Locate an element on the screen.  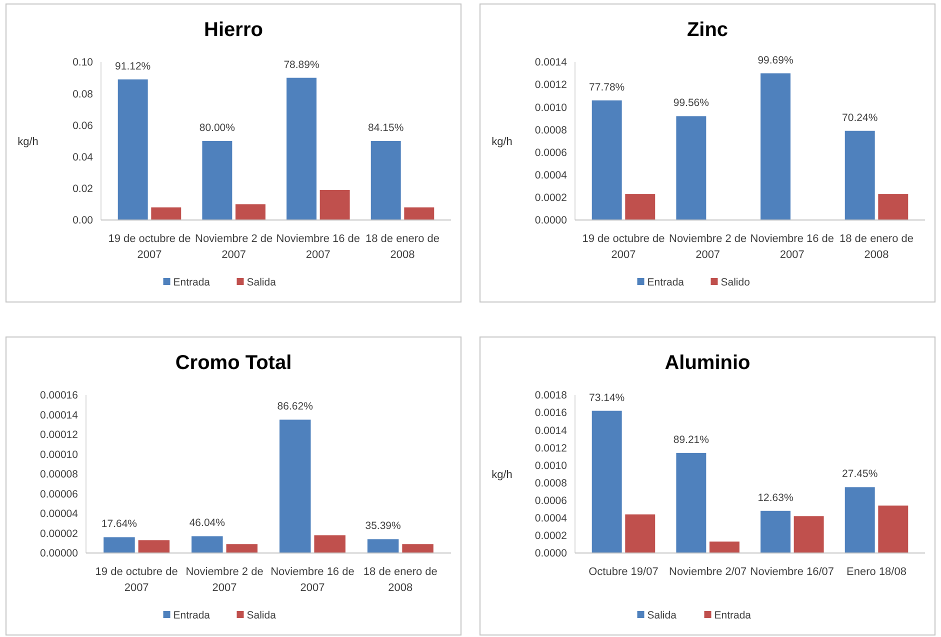
y-tick-label: 0.00006 is located at coordinates (59, 494).